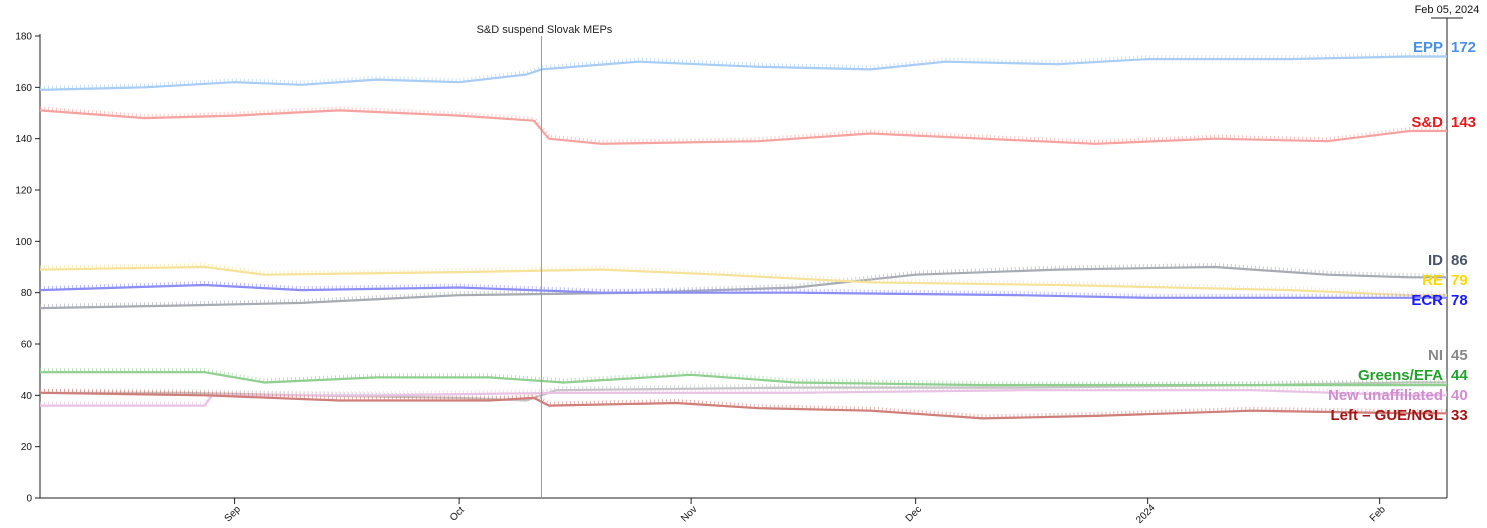  Describe the element at coordinates (1435, 355) in the screenshot. I see `series-name-label: NI` at that location.